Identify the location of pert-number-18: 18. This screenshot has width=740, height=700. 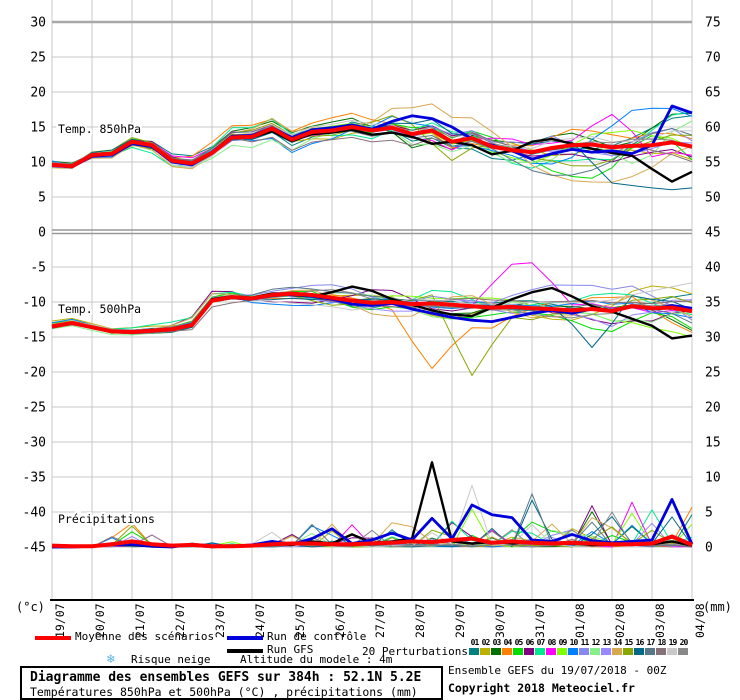
(662, 642).